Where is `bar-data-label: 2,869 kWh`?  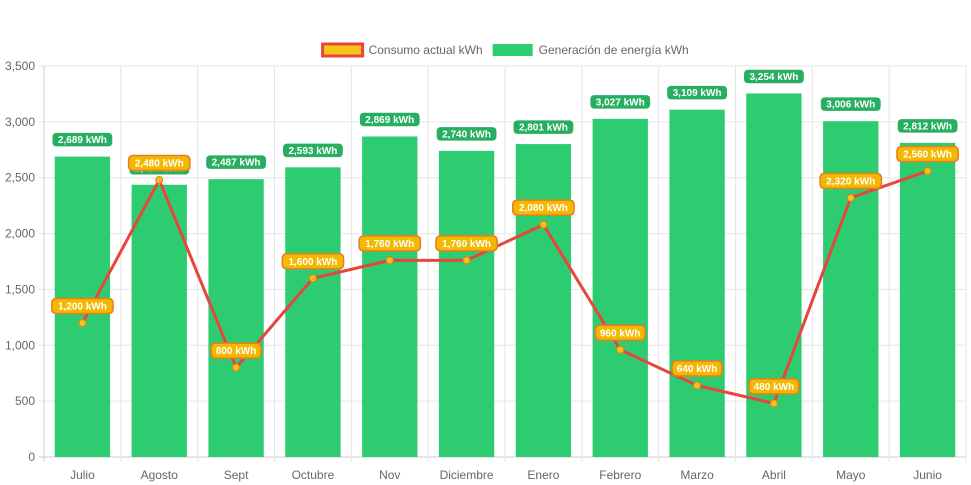
bar-data-label: 2,869 kWh is located at coordinates (390, 119).